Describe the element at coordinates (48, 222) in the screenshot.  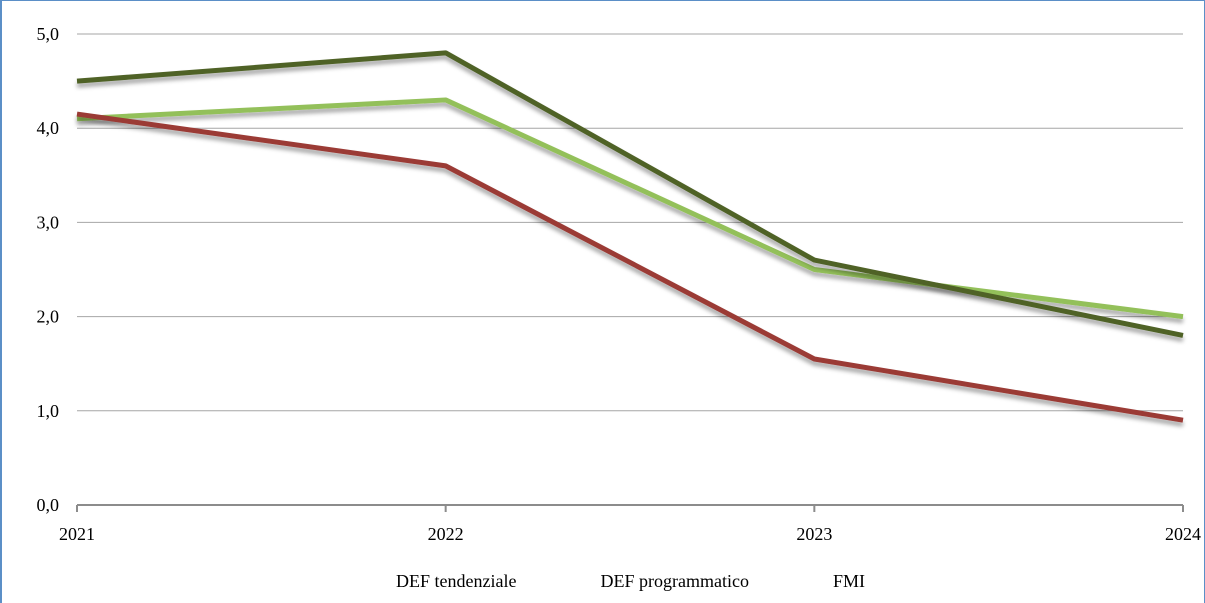
I see `y-tick-label: 3,0` at that location.